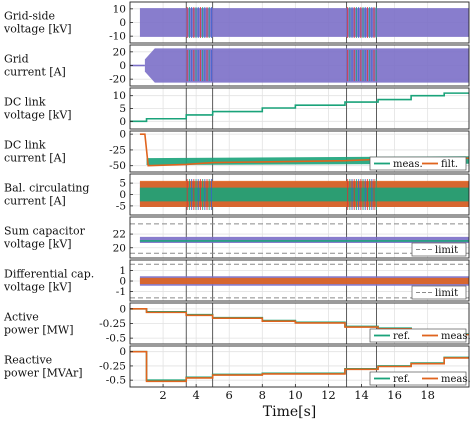 This screenshot has width=474, height=438. Describe the element at coordinates (289, 412) in the screenshot. I see `x-axis-title: Time[s]` at that location.